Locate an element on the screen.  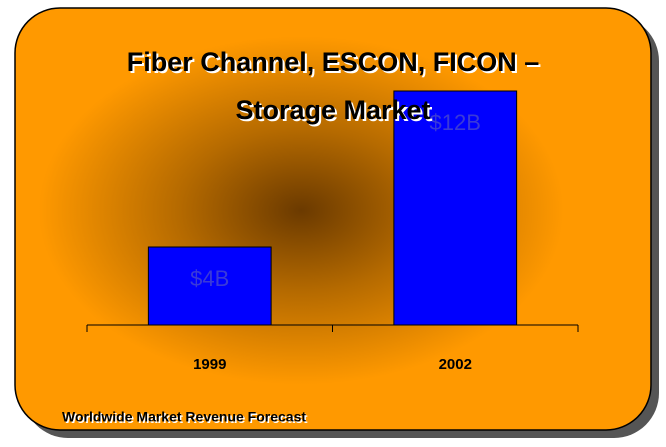
value-label: $12B is located at coordinates (455, 122).